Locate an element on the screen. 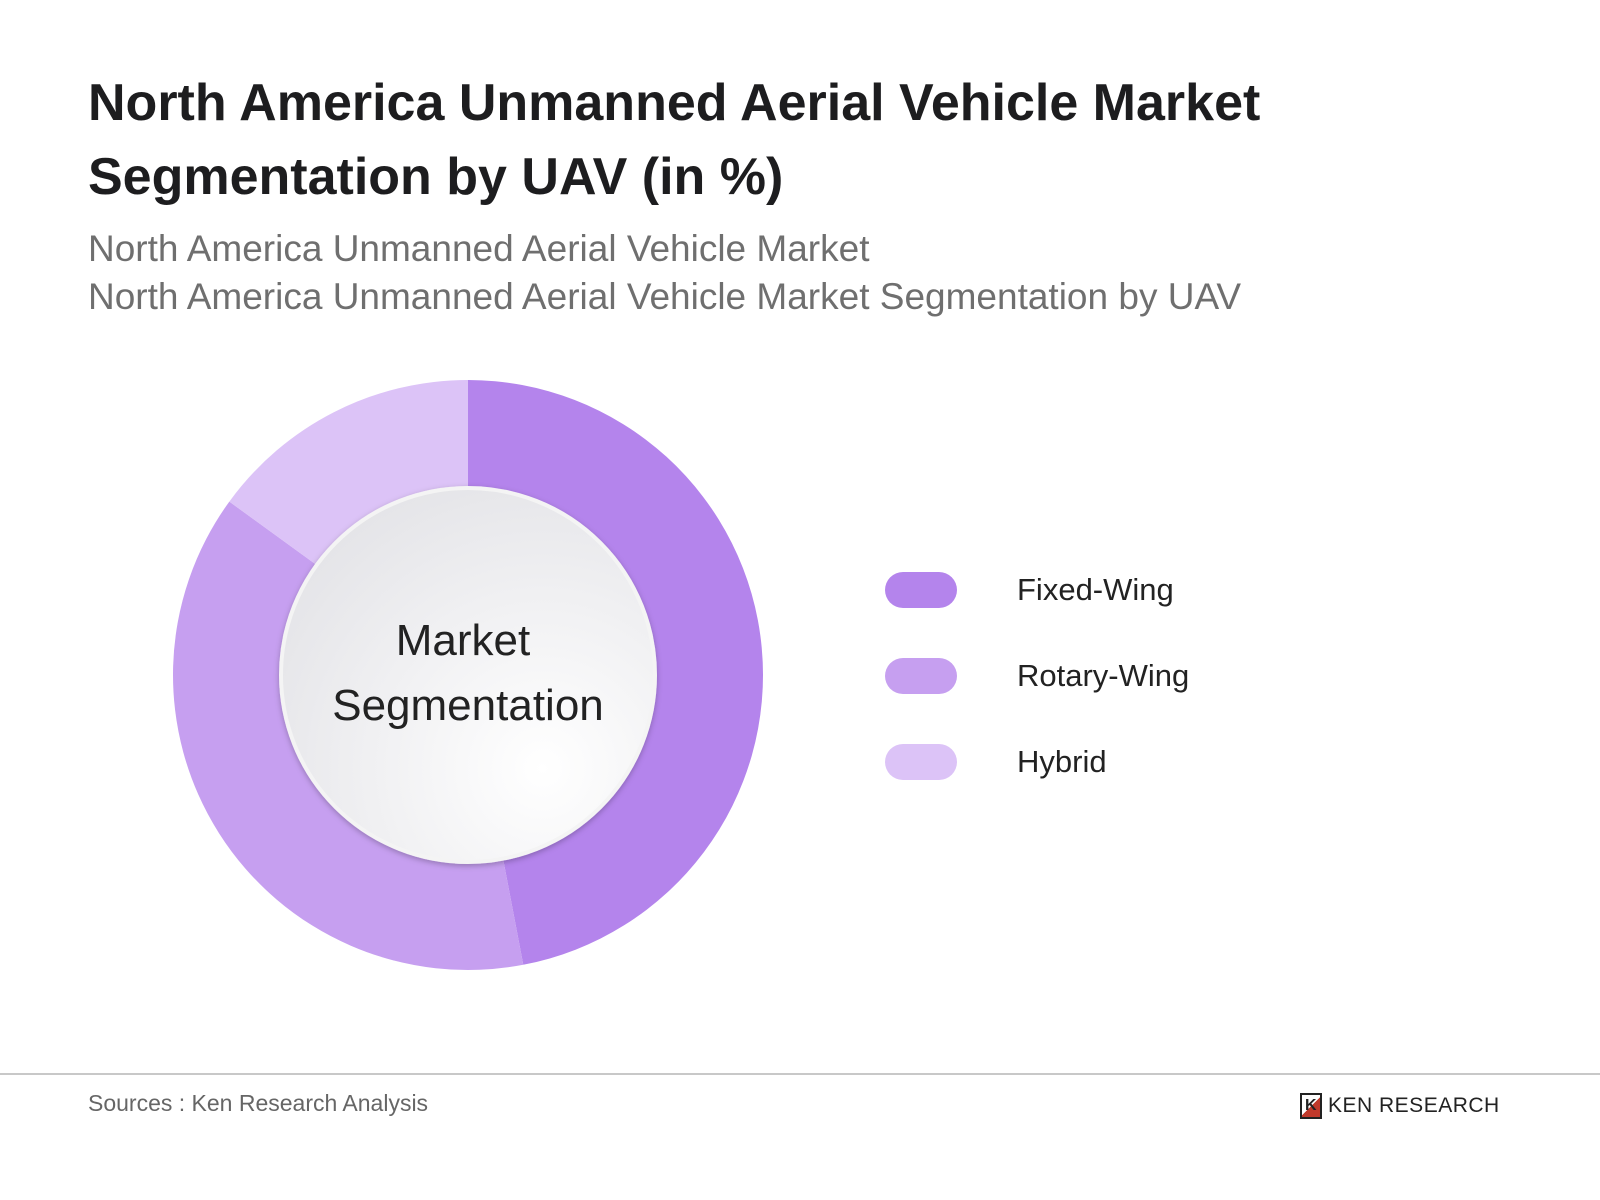  logo-text: KEN RESEARCH is located at coordinates (1414, 1105).